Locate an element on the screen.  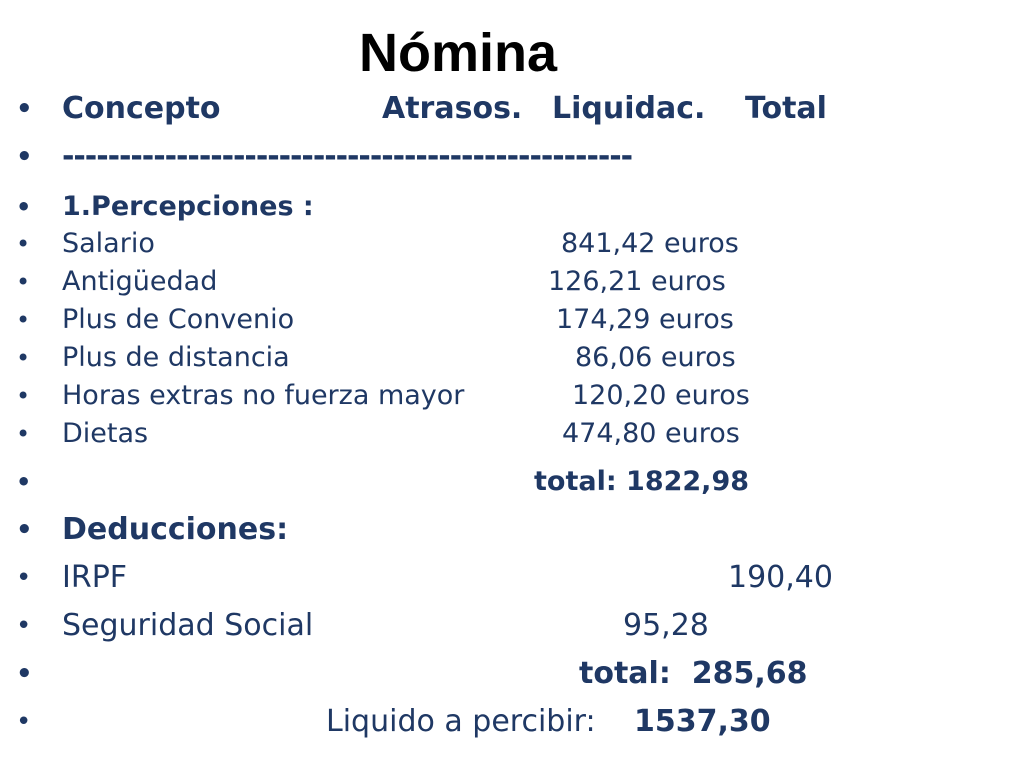
percepciones-total-row: • total: 1822,98 is located at coordinates (512, 482).